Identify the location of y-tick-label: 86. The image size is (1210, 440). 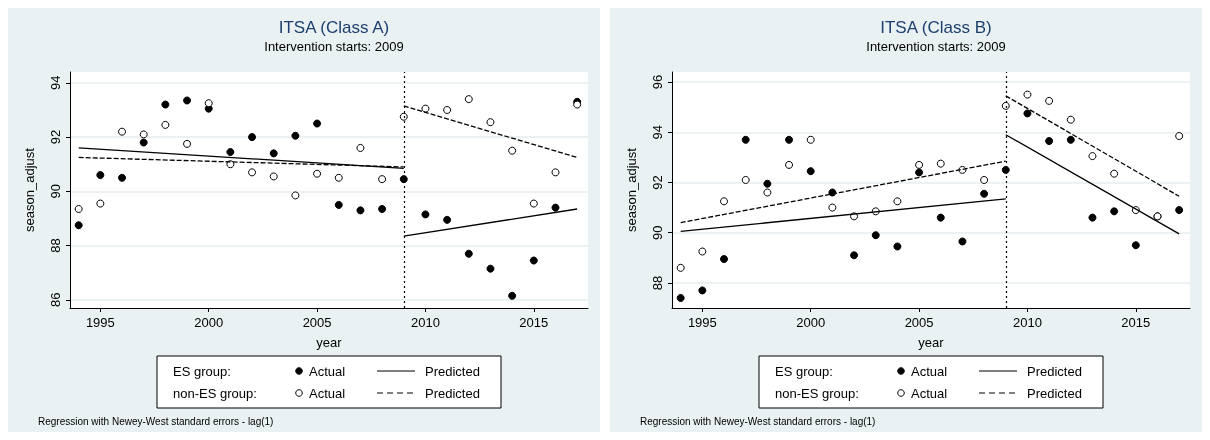
(55, 300).